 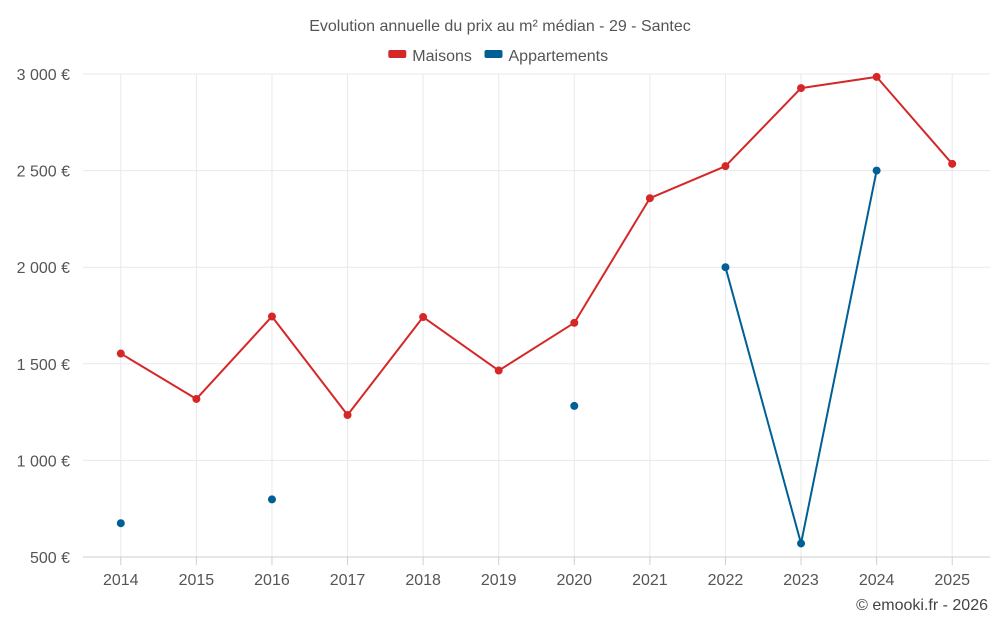 I want to click on legend-label-appartements: Appartements, so click(x=559, y=56).